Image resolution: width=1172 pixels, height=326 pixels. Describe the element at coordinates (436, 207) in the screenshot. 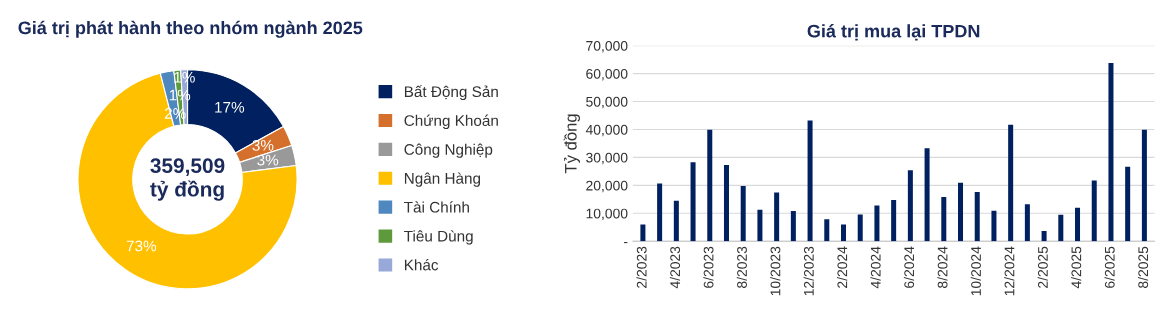

I see `legend-label: Tài Chính` at that location.